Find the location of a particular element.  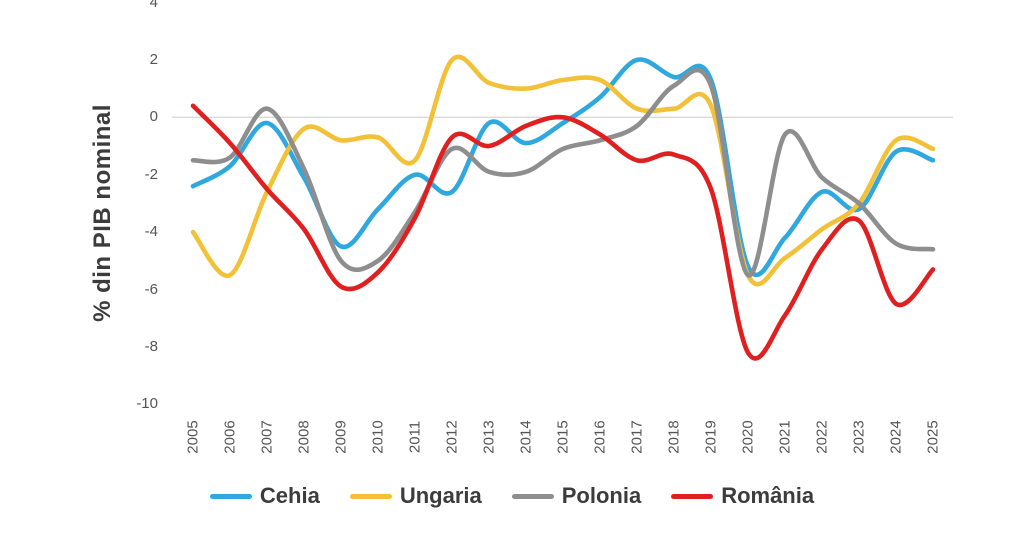

legend-label: Polonia is located at coordinates (601, 495).